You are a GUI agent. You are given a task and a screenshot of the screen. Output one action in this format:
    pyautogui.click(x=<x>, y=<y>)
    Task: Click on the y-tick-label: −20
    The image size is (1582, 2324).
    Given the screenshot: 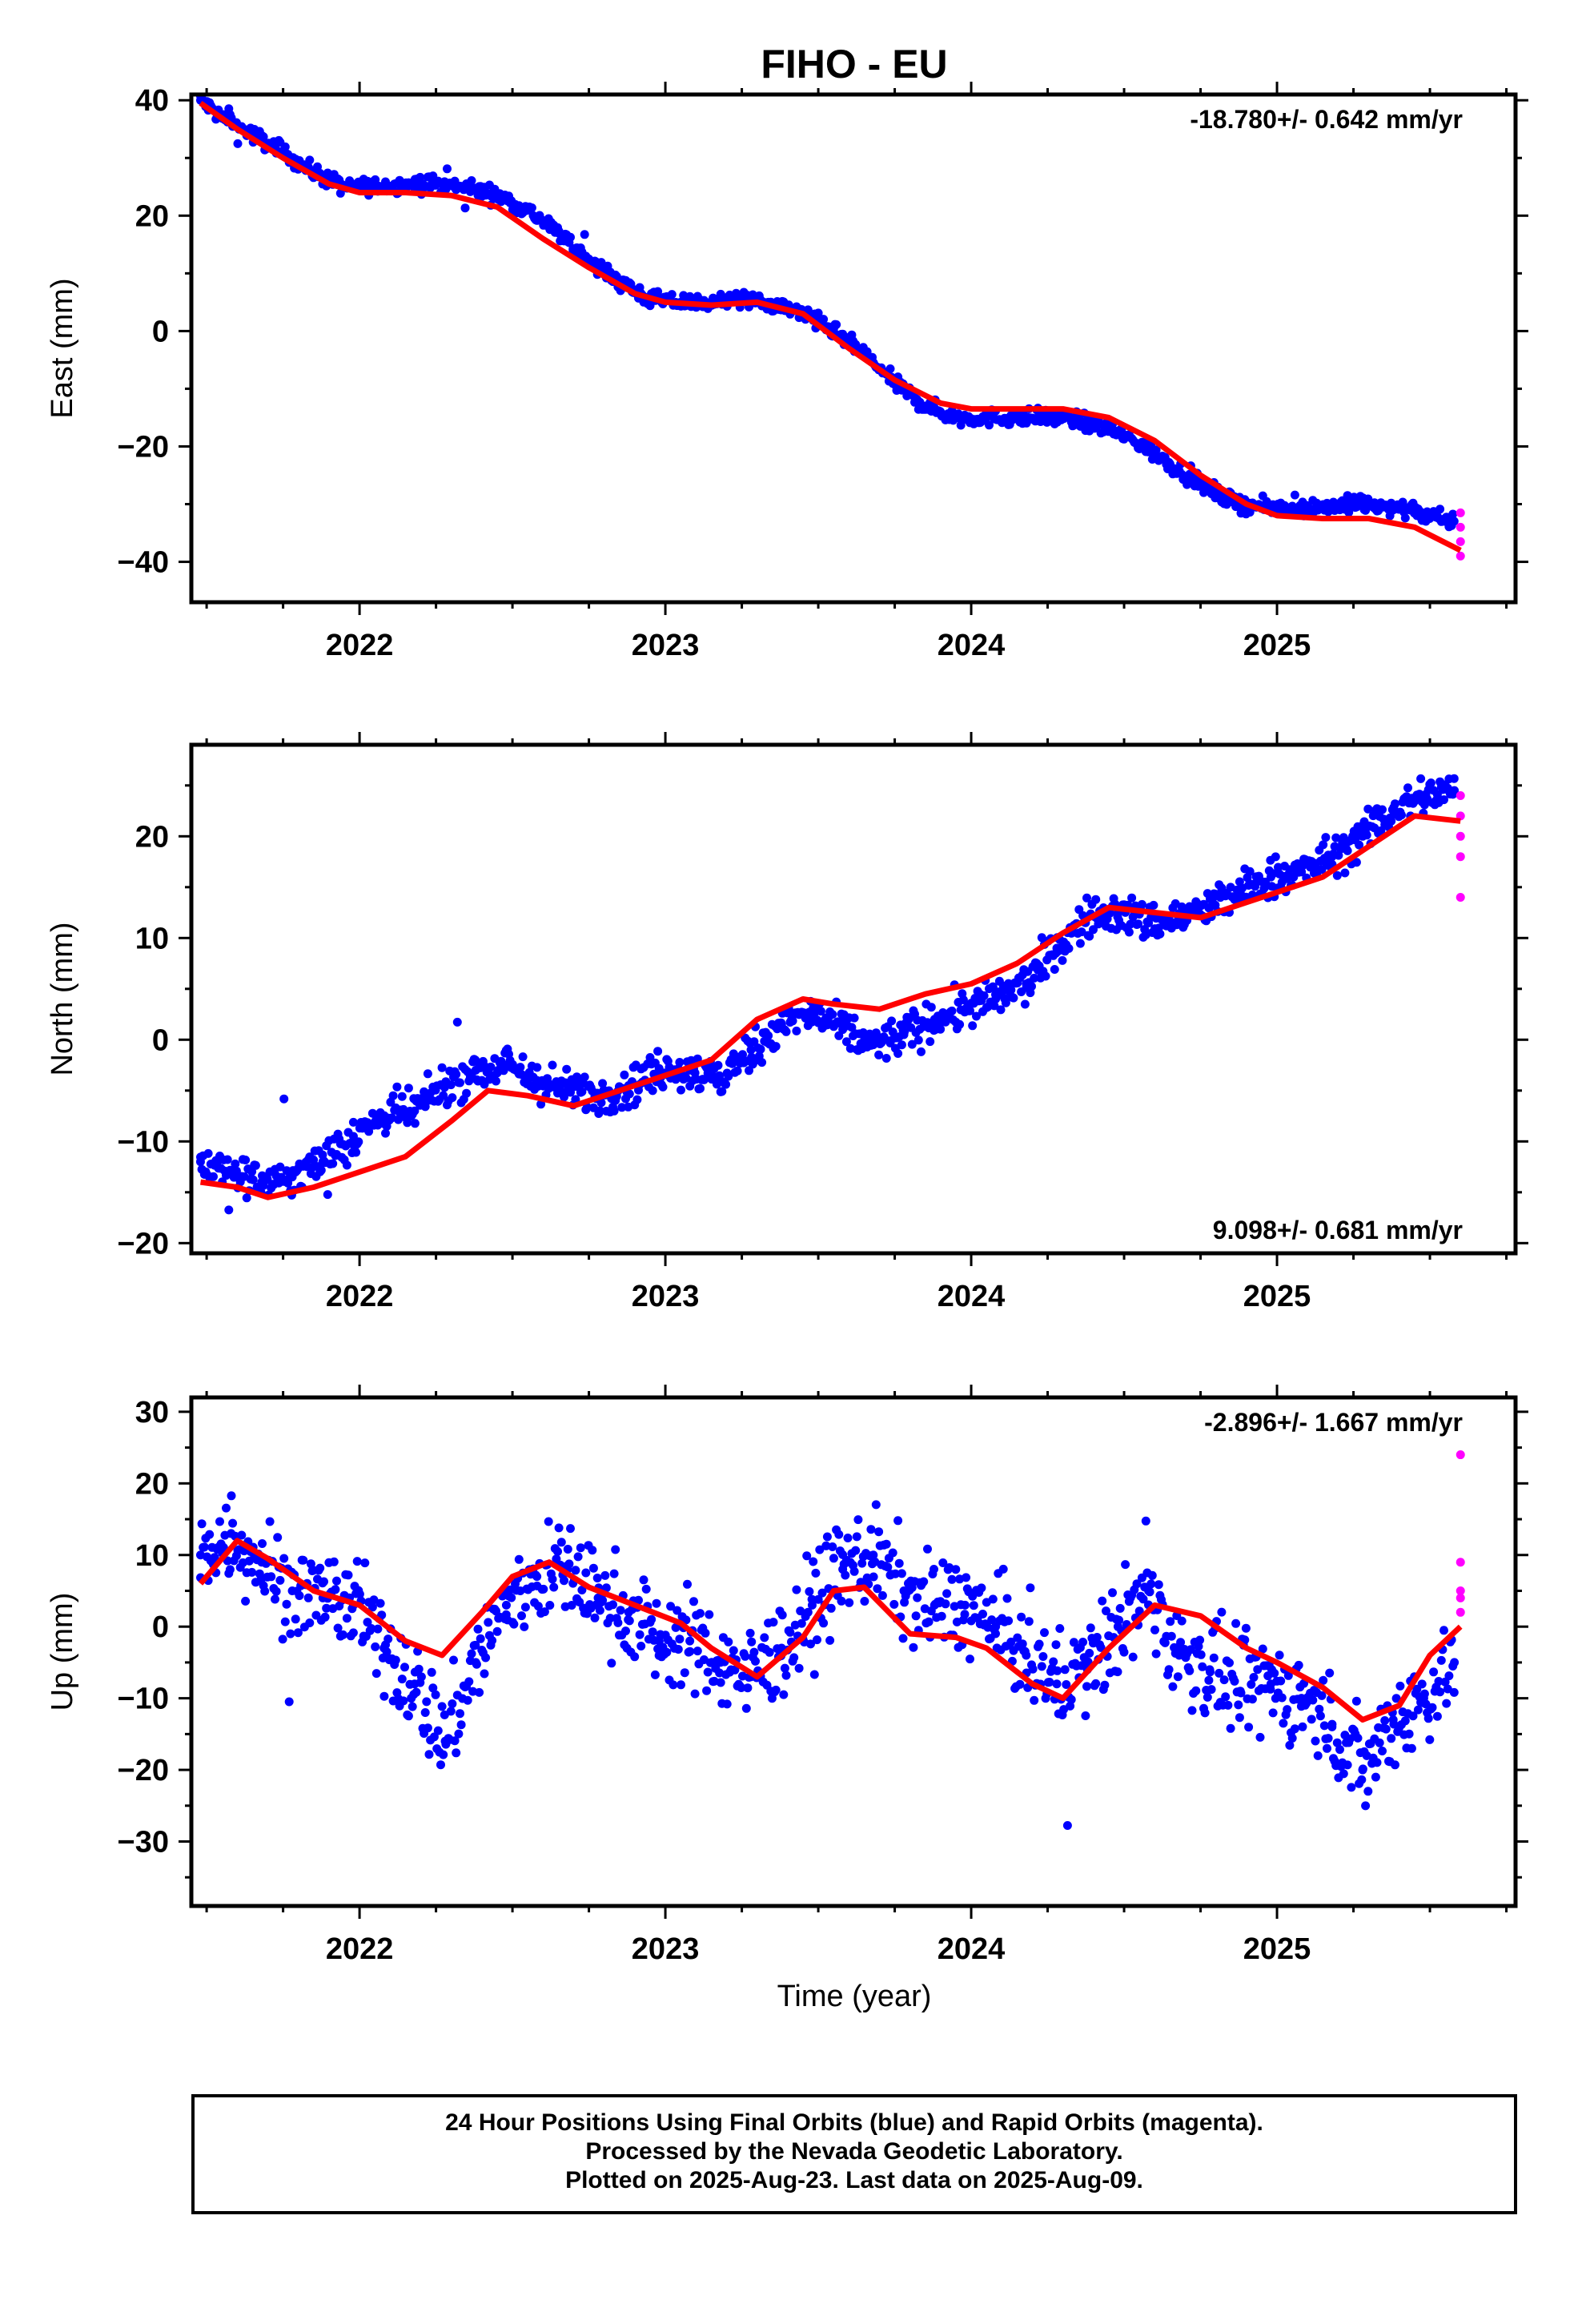 What is the action you would take?
    pyautogui.click(x=144, y=1244)
    